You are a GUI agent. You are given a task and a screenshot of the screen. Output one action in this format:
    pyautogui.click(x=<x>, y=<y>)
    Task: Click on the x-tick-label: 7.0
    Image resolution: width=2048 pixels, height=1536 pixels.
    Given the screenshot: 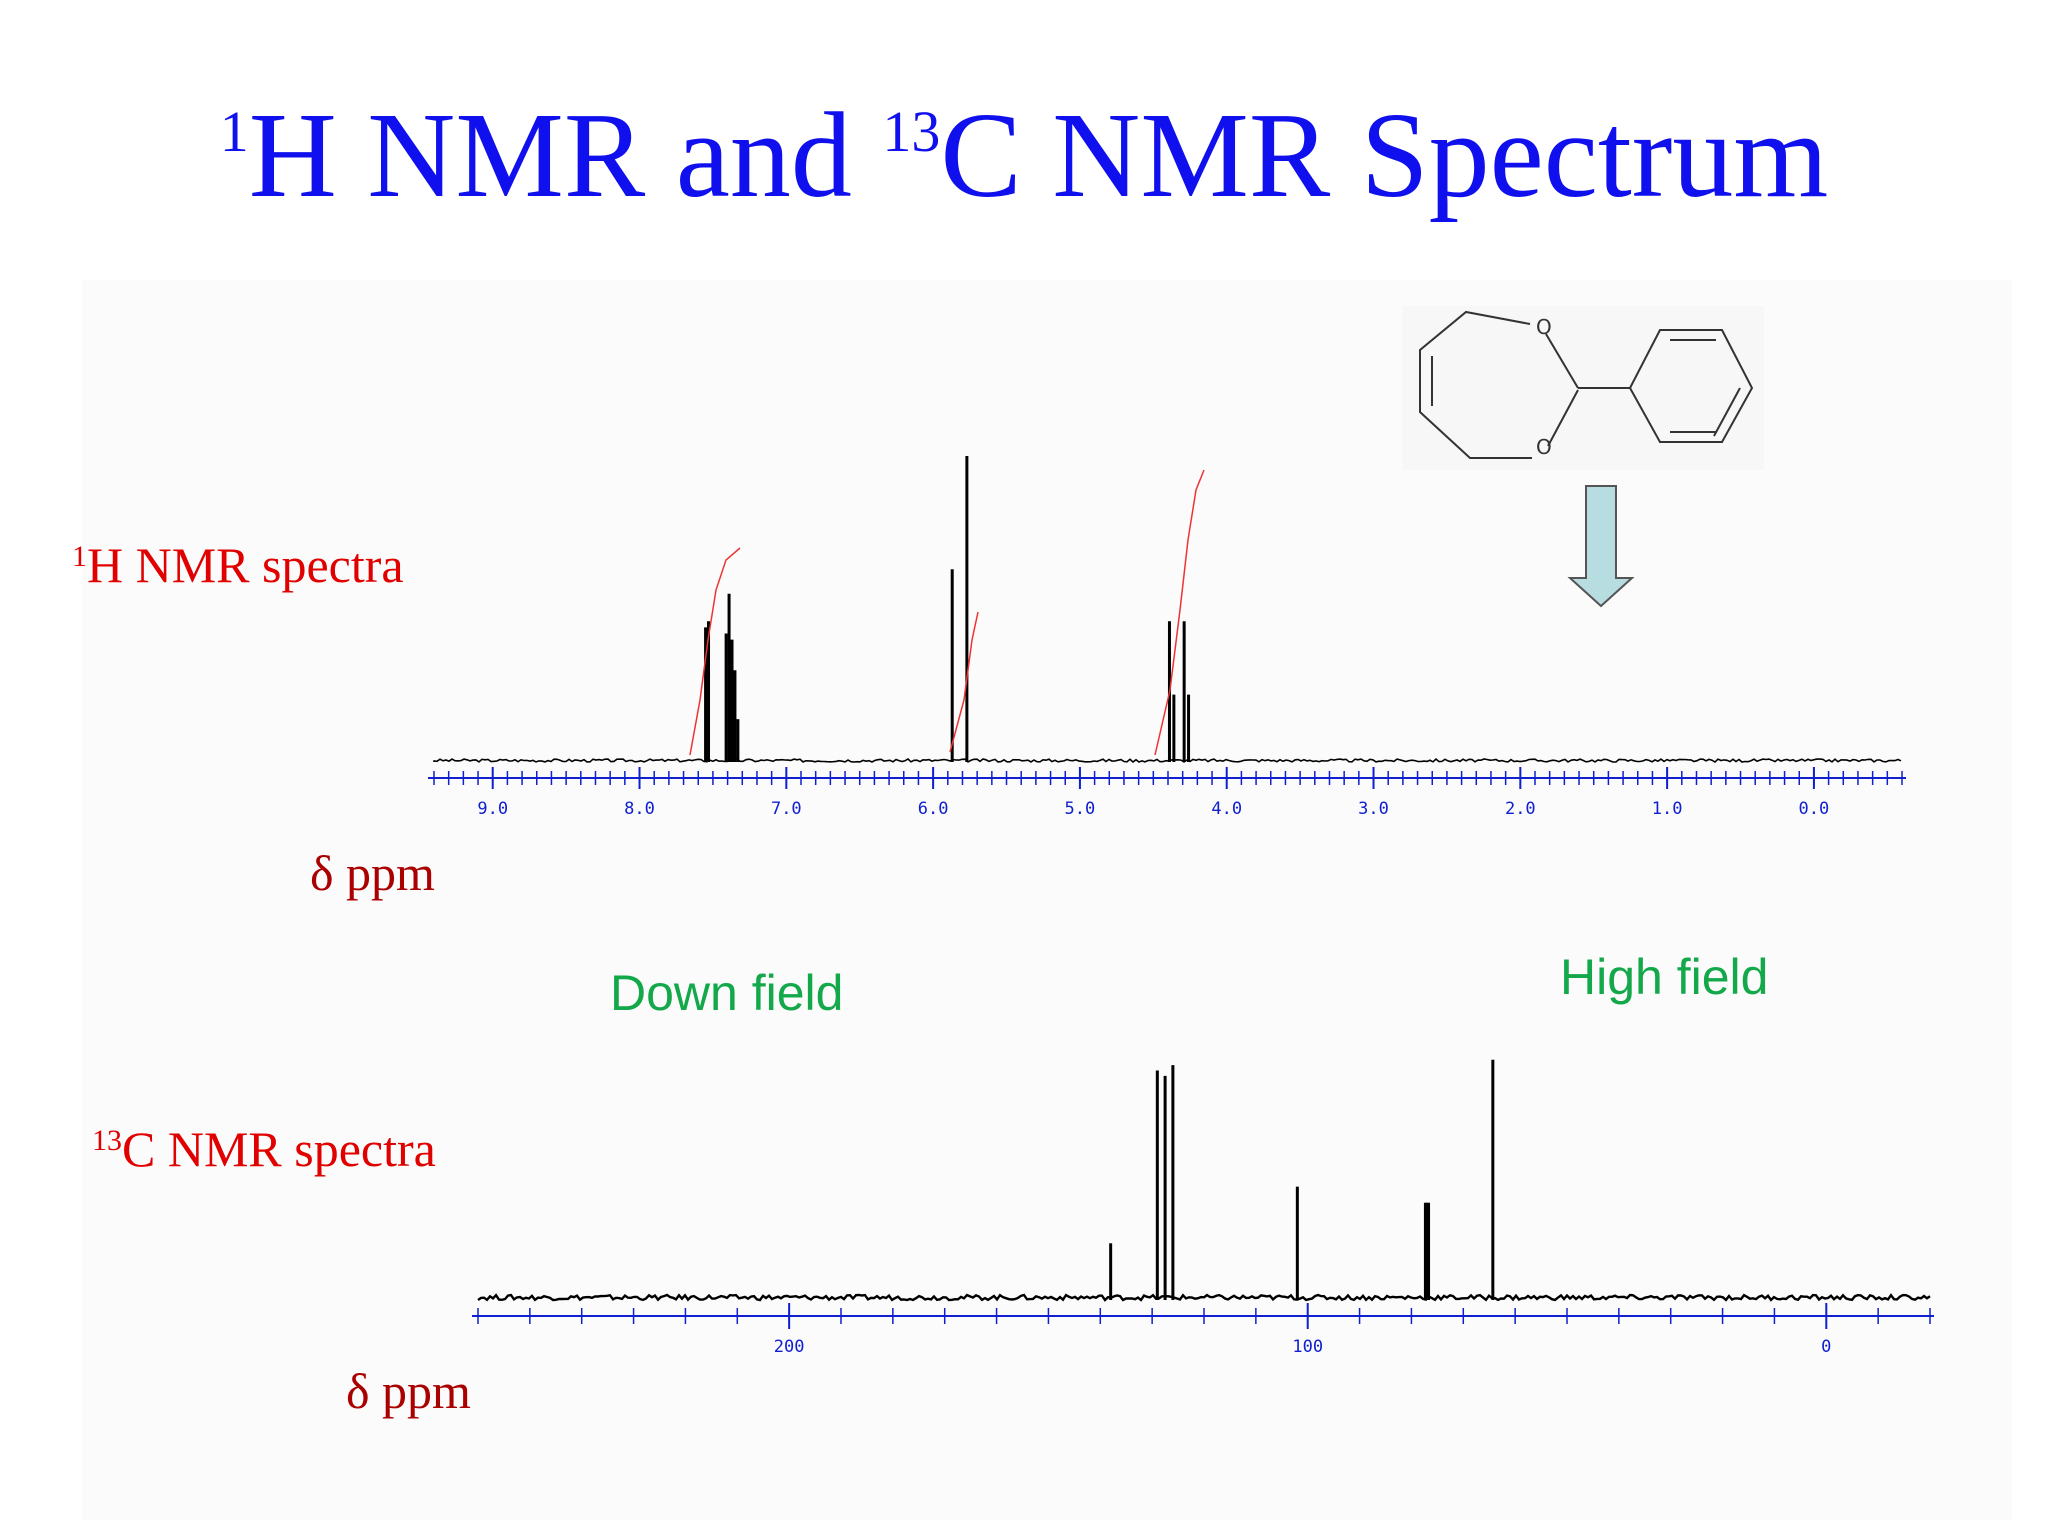 What is the action you would take?
    pyautogui.click(x=786, y=809)
    